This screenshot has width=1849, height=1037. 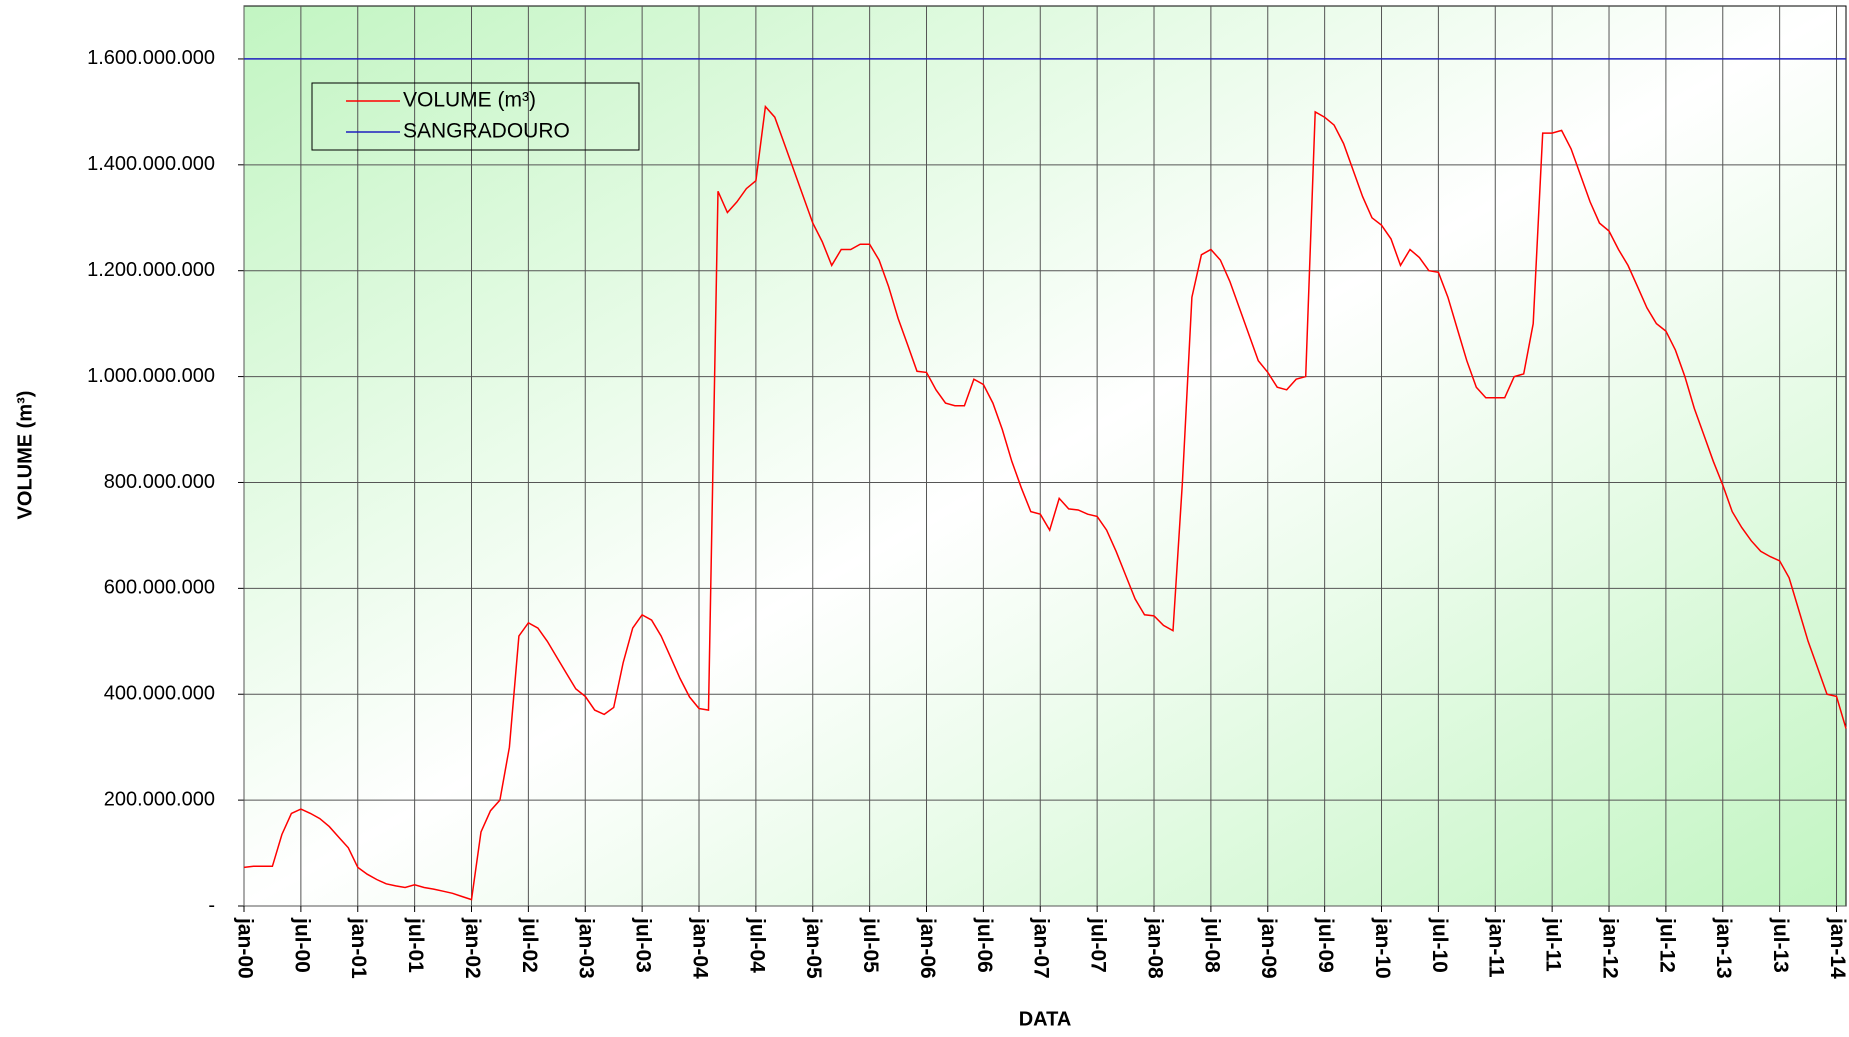 I want to click on x-tick-label: jan-10, so click(x=1382, y=948).